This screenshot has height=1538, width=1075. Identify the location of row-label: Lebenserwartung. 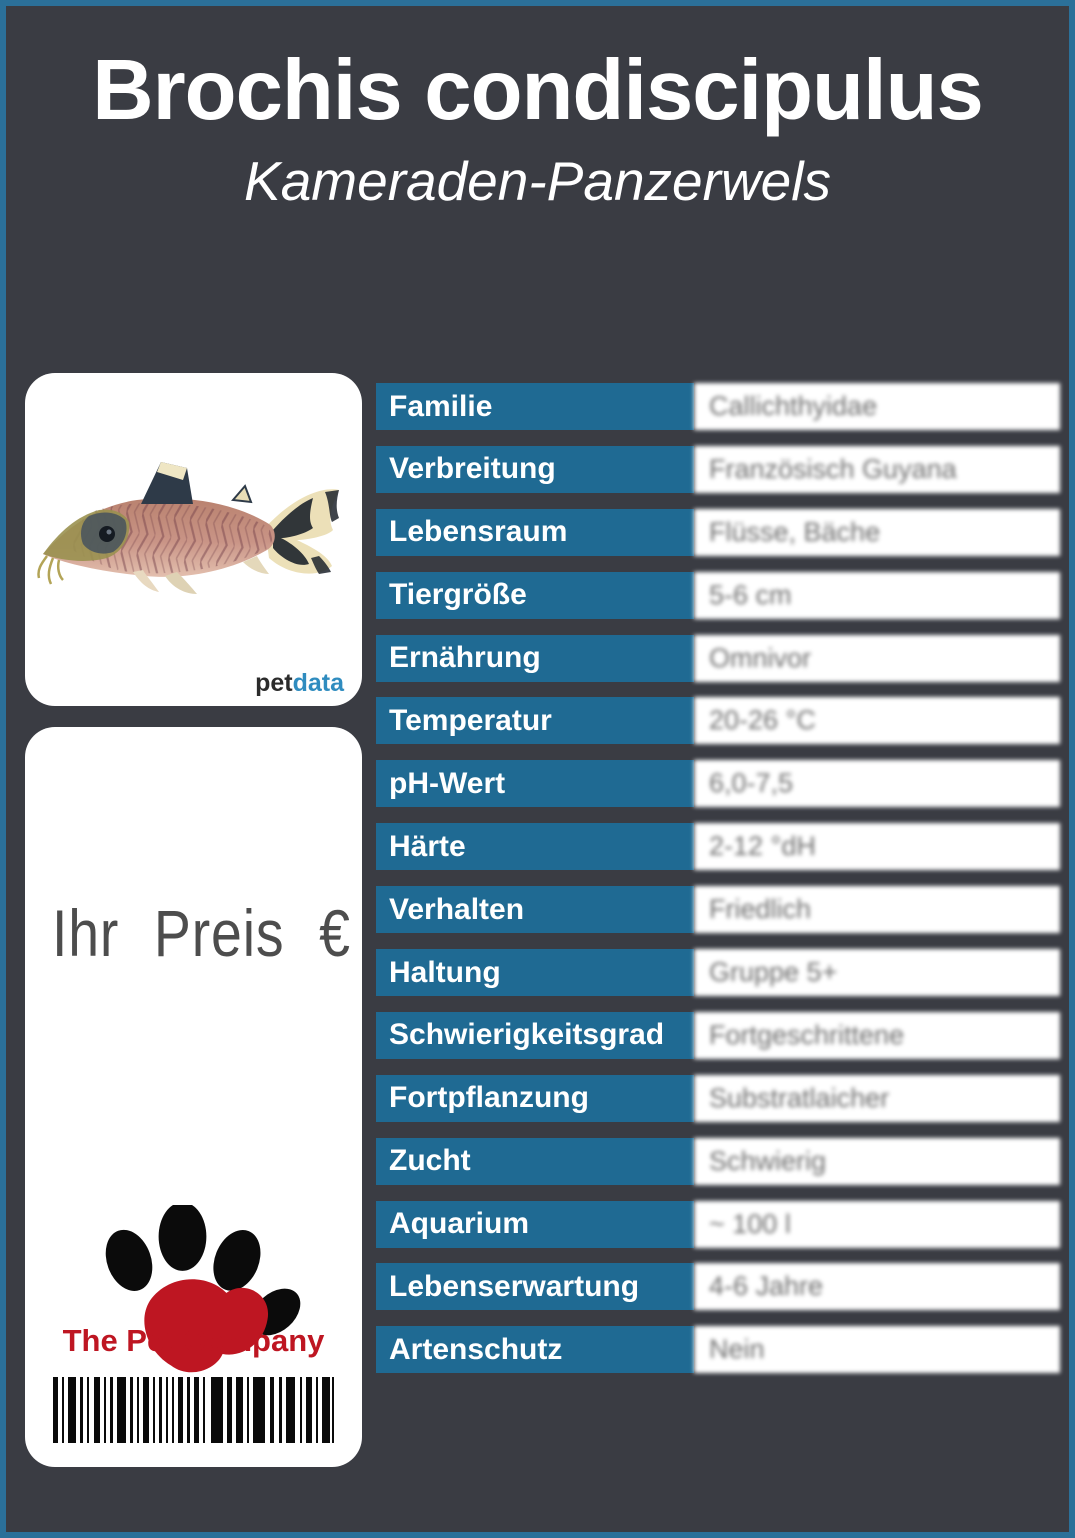
(535, 1287).